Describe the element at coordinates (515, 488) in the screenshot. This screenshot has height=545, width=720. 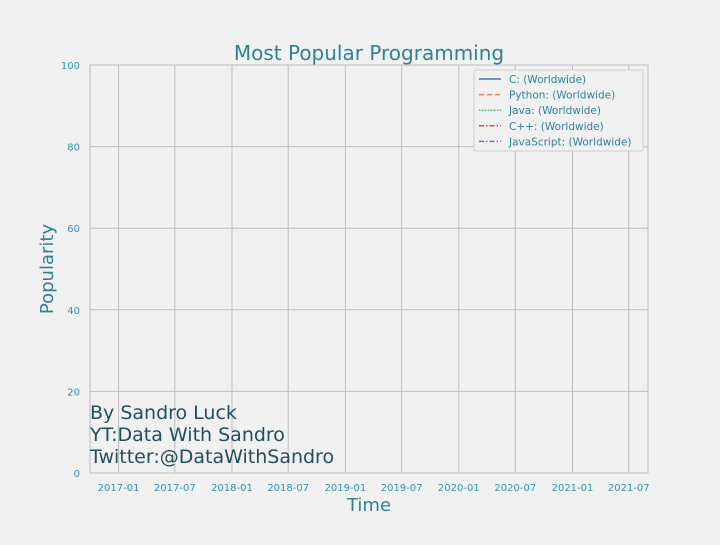
I see `x-tick-label: 2020-07` at that location.